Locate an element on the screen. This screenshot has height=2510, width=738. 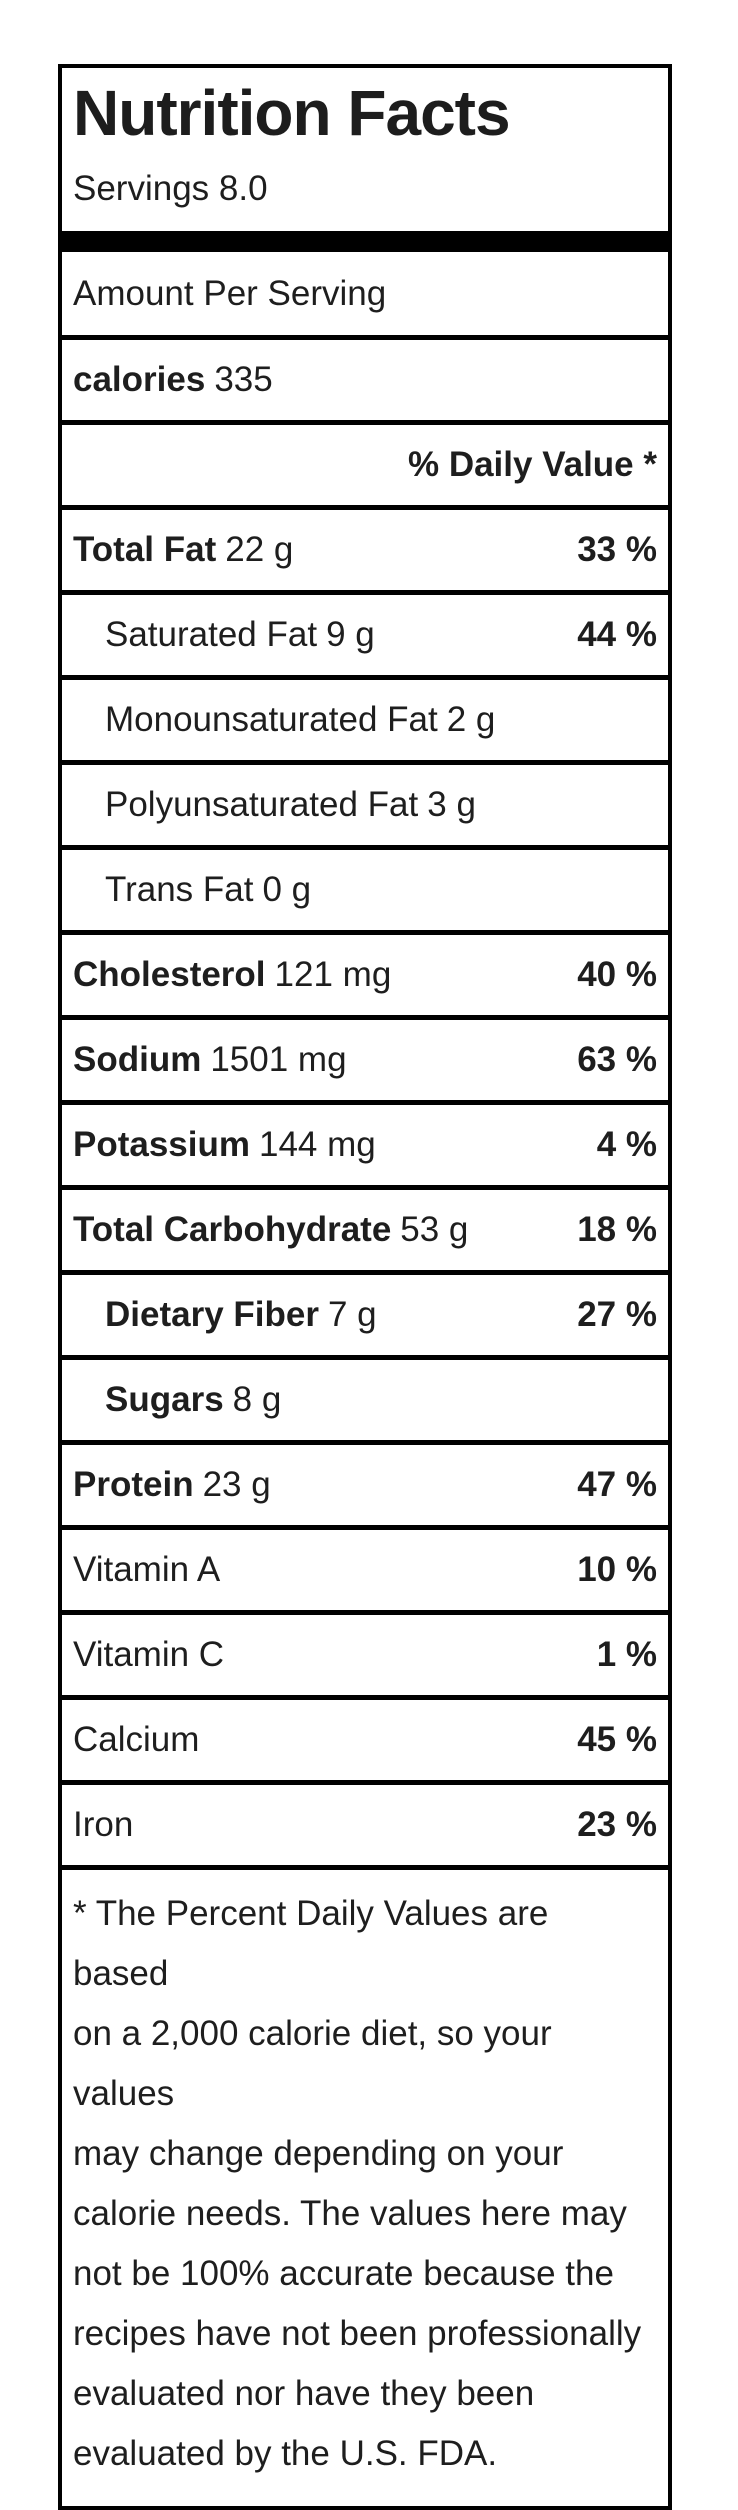
nutrient-amount: 53 g is located at coordinates (434, 1229).